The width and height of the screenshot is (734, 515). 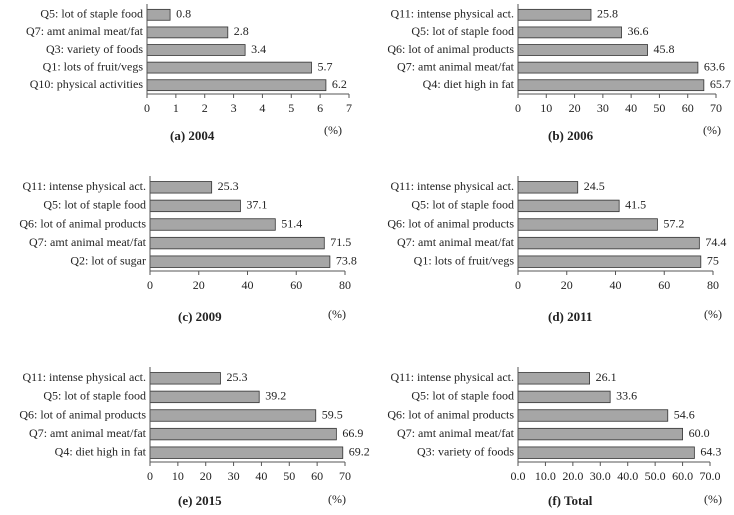 I want to click on value-label: 41.5, so click(x=635, y=205).